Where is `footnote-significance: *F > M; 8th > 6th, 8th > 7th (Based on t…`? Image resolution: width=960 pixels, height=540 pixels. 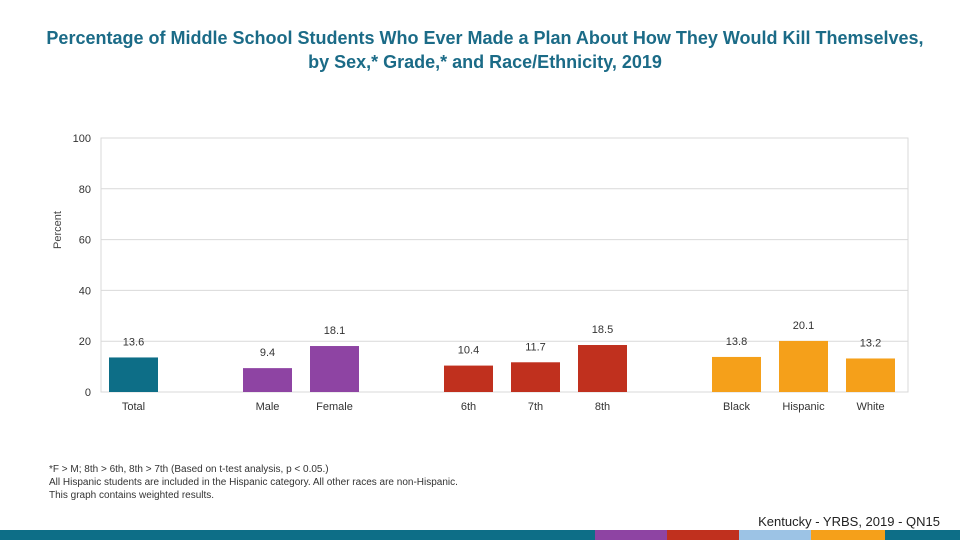
footnote-significance: *F > M; 8th > 6th, 8th > 7th (Based on t… is located at coordinates (189, 469).